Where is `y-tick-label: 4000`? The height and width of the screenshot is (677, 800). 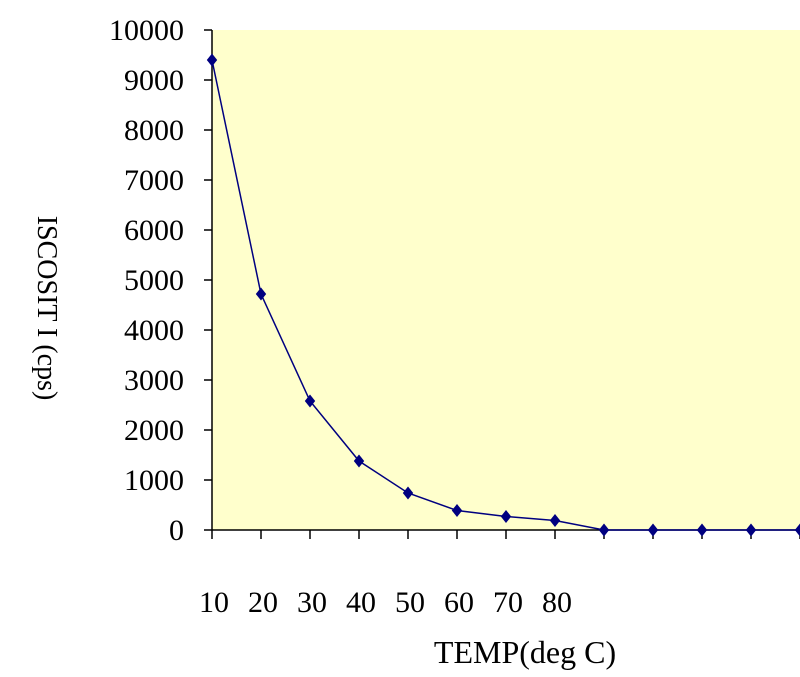
y-tick-label: 4000 is located at coordinates (154, 330).